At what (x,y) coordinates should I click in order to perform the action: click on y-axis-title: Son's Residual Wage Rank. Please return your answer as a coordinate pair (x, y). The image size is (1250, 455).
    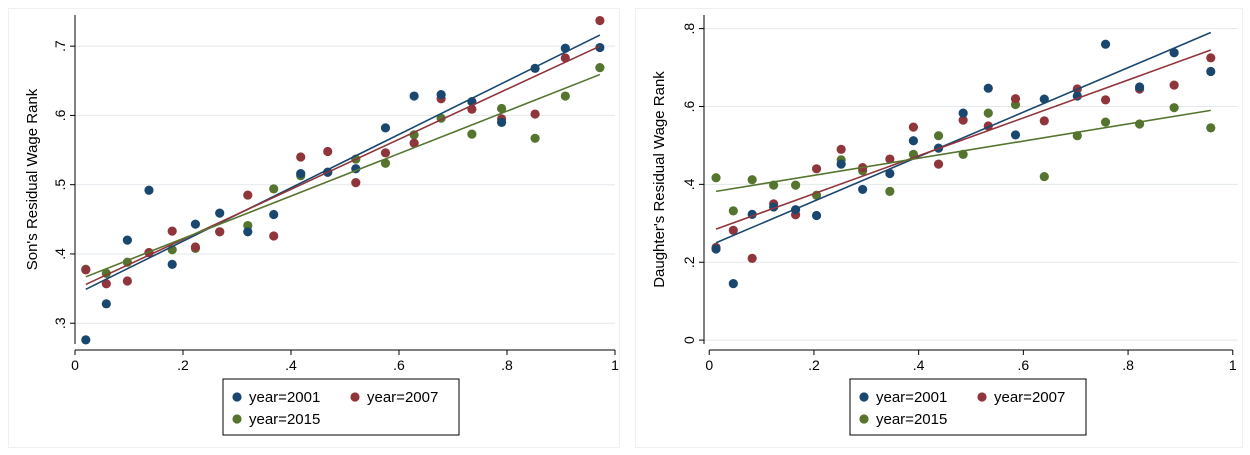
    Looking at the image, I should click on (32, 179).